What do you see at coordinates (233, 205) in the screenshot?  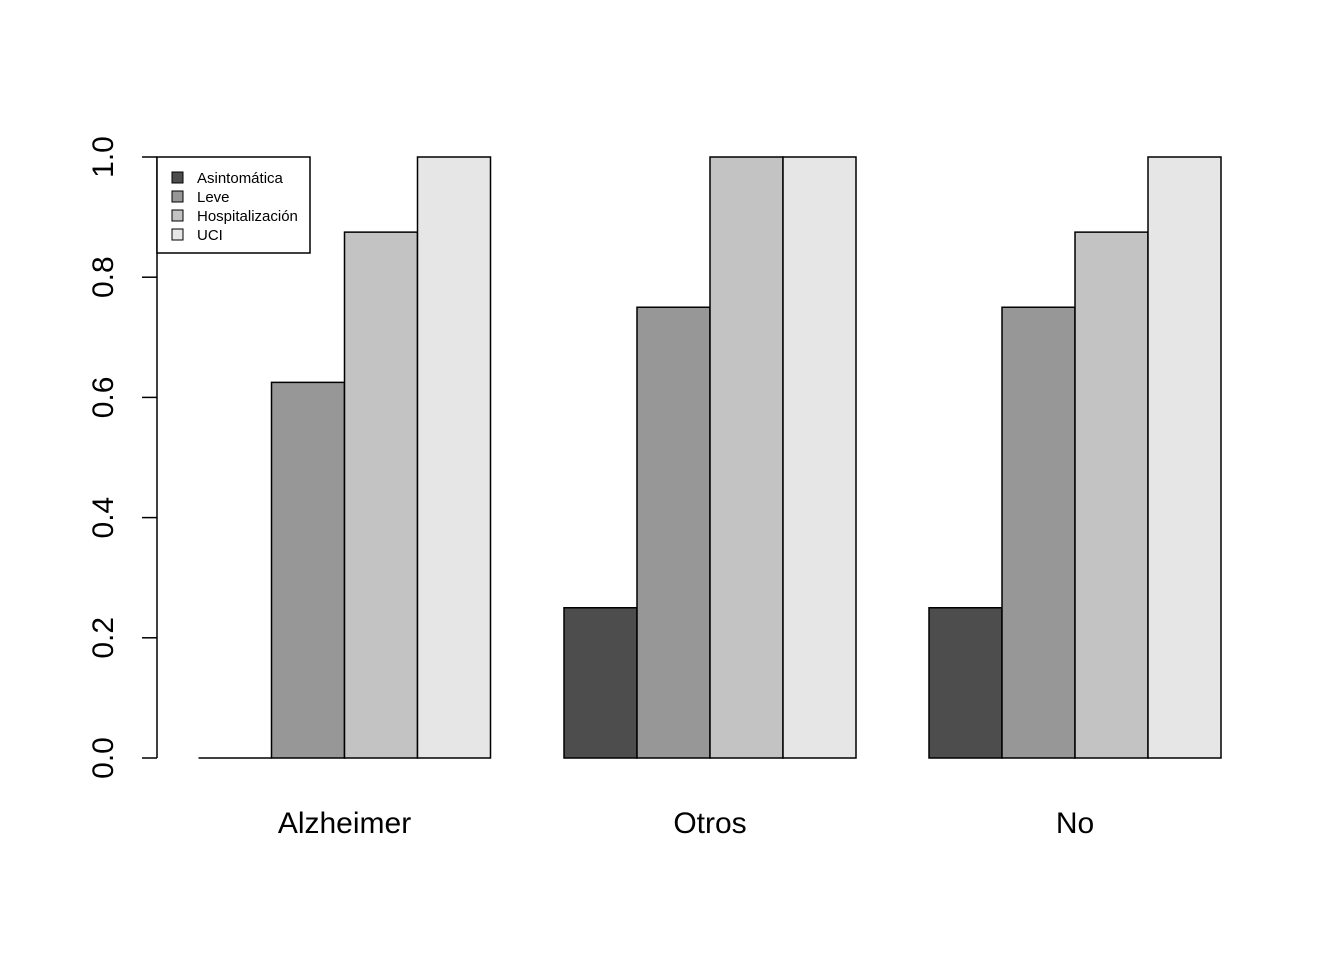 I see `legend: Asintomática Leve Hospitalización UCI` at bounding box center [233, 205].